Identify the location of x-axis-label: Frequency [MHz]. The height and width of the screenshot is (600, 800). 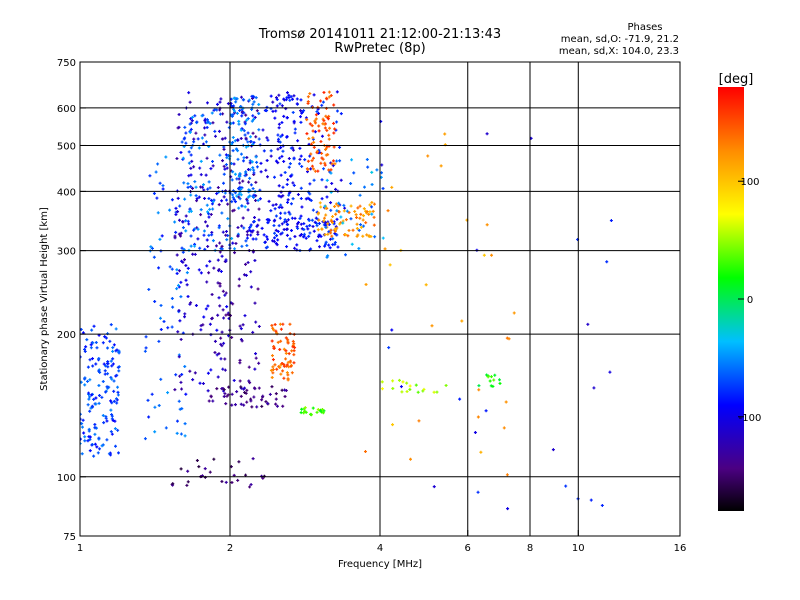
(380, 564).